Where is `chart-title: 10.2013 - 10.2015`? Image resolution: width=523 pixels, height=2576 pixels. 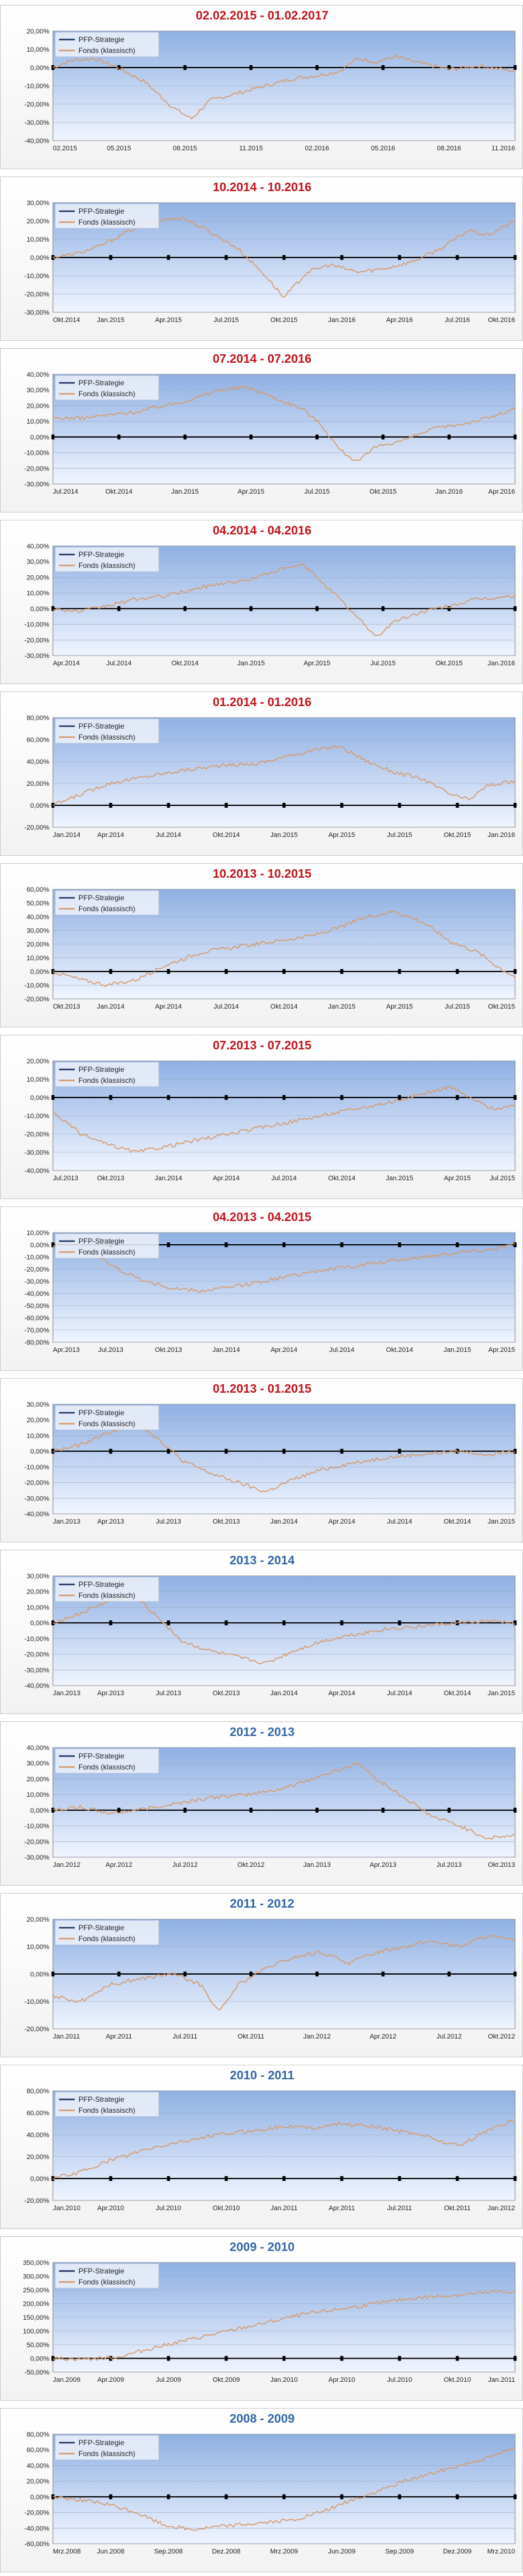
chart-title: 10.2013 - 10.2015 is located at coordinates (262, 874).